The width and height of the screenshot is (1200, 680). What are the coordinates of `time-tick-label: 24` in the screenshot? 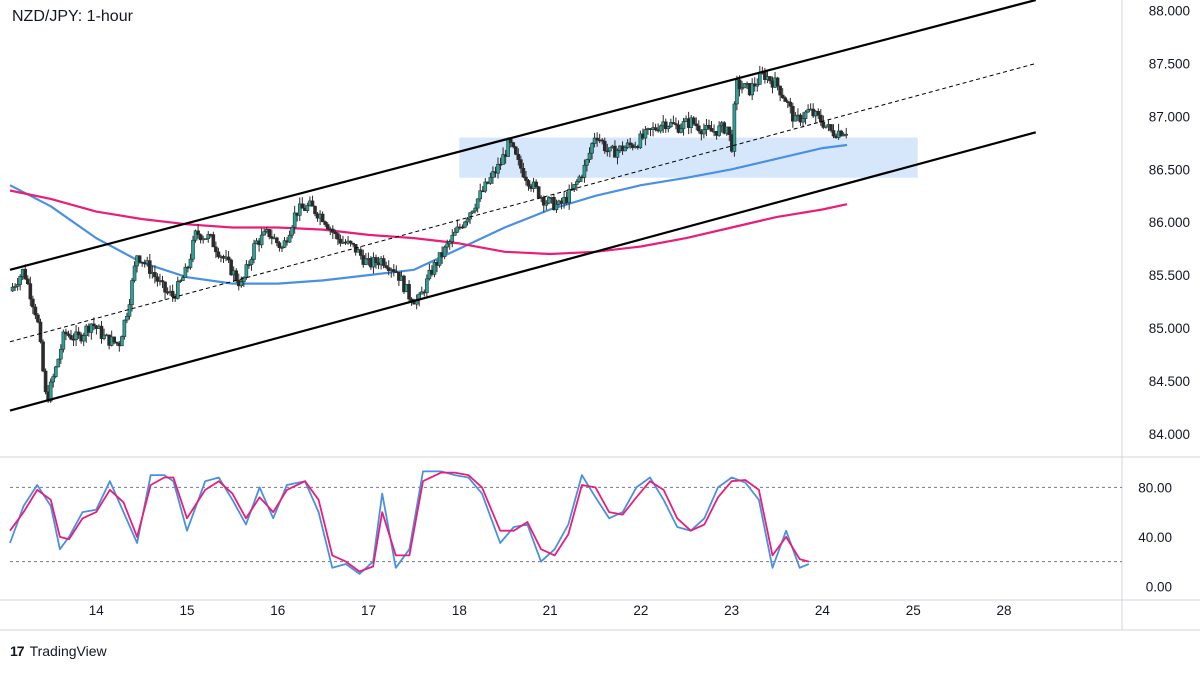 It's located at (823, 610).